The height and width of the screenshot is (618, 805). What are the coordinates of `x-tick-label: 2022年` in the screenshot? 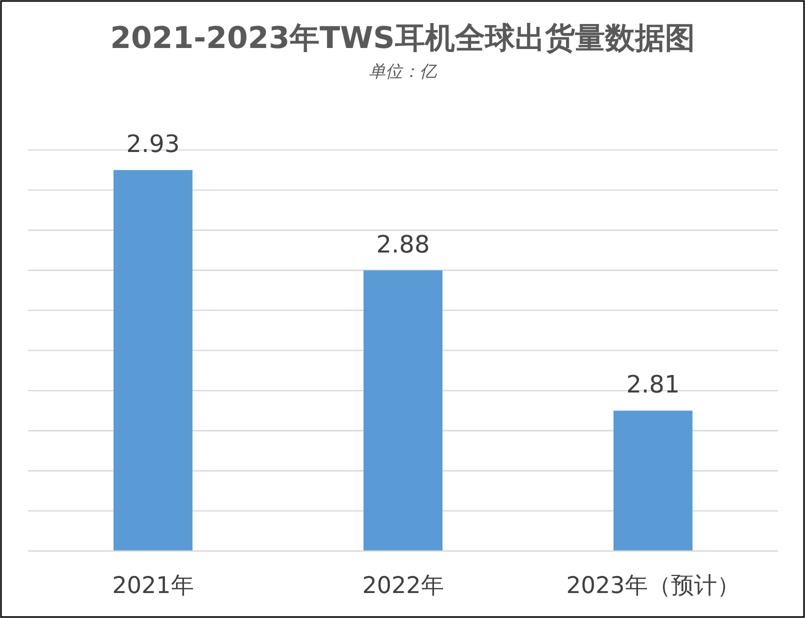 It's located at (403, 586).